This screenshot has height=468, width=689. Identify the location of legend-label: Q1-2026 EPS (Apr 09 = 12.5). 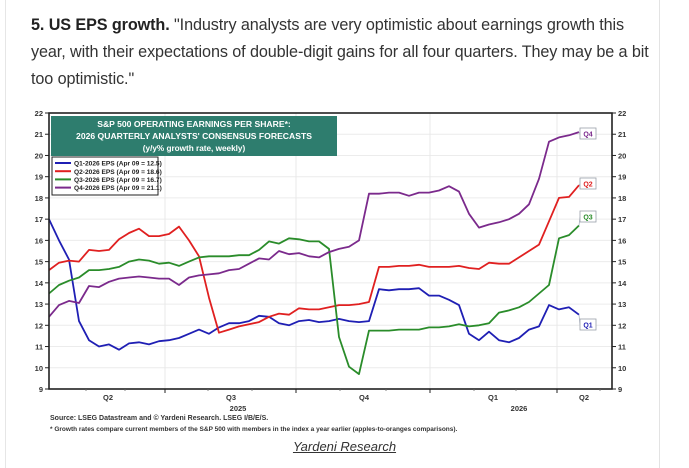
(118, 164).